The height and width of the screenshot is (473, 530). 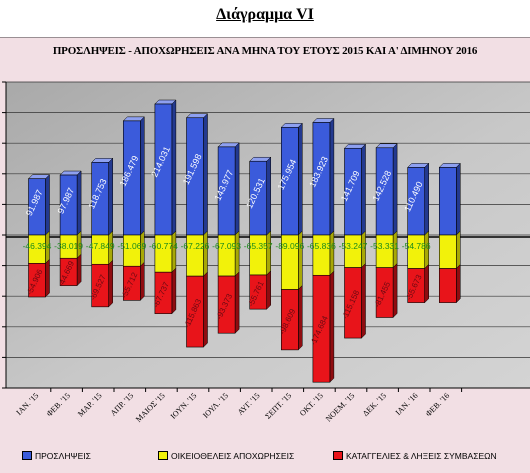 What do you see at coordinates (163, 246) in the screenshot?
I see `data-label-voluntary: -60.774` at bounding box center [163, 246].